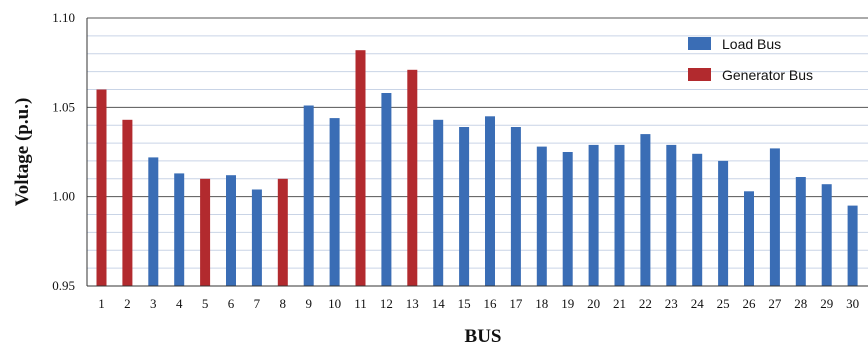  Describe the element at coordinates (412, 303) in the screenshot. I see `x-tick-label: 13` at that location.